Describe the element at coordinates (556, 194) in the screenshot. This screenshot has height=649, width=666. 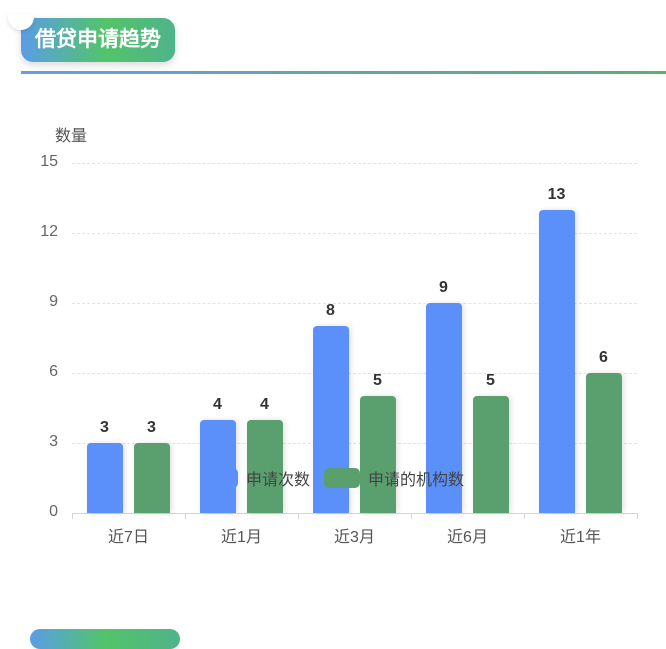
I see `bar-value-label: 13` at that location.